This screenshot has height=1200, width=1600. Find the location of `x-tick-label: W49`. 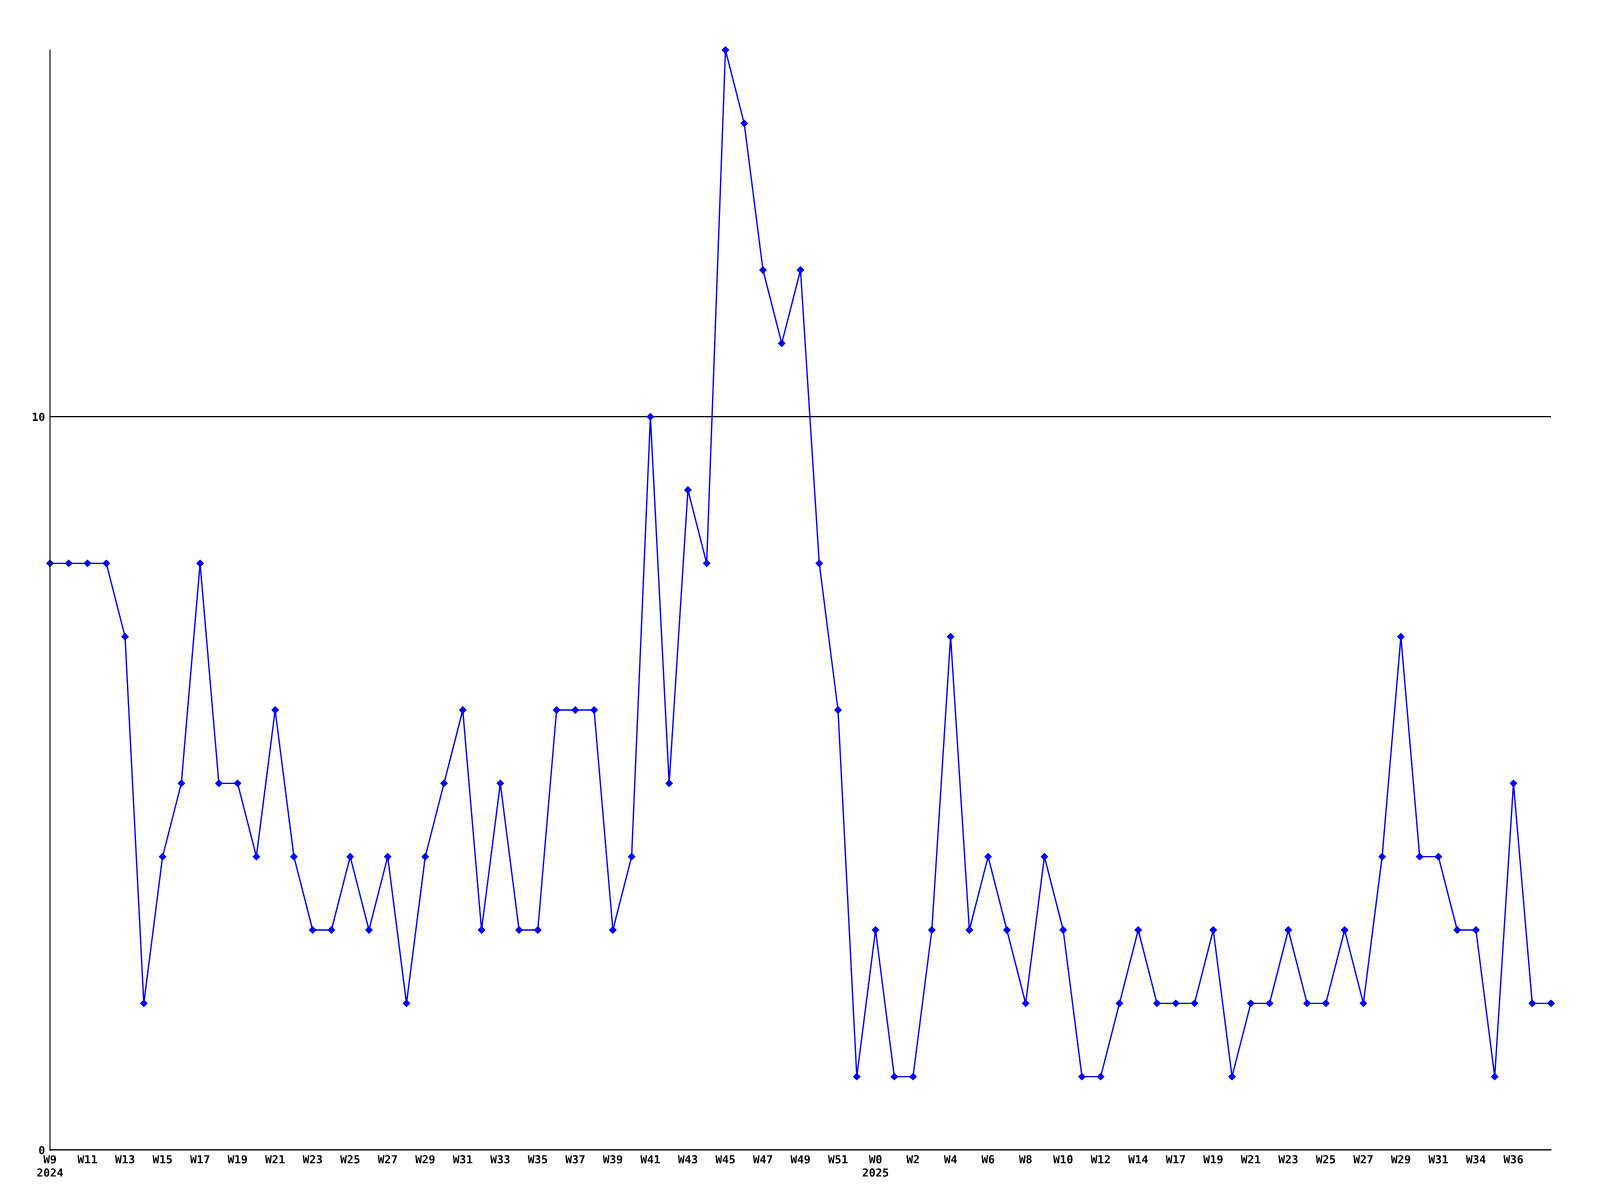

x-tick-label: W49 is located at coordinates (800, 1159).